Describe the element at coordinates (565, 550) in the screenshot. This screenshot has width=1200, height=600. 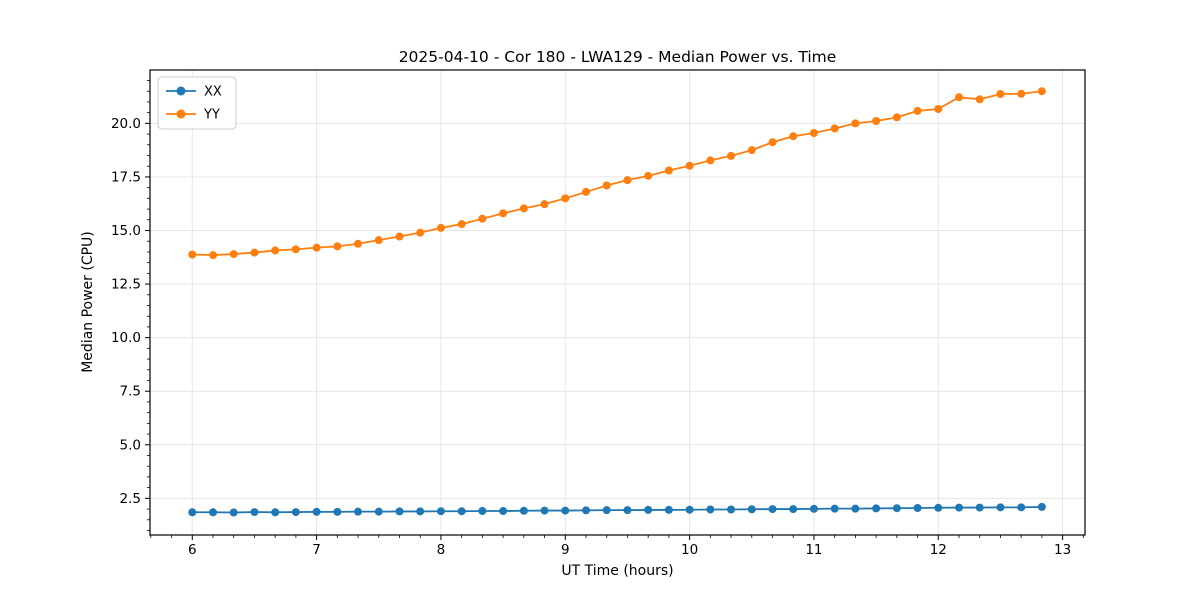
I see `x-tick-label: 9` at that location.